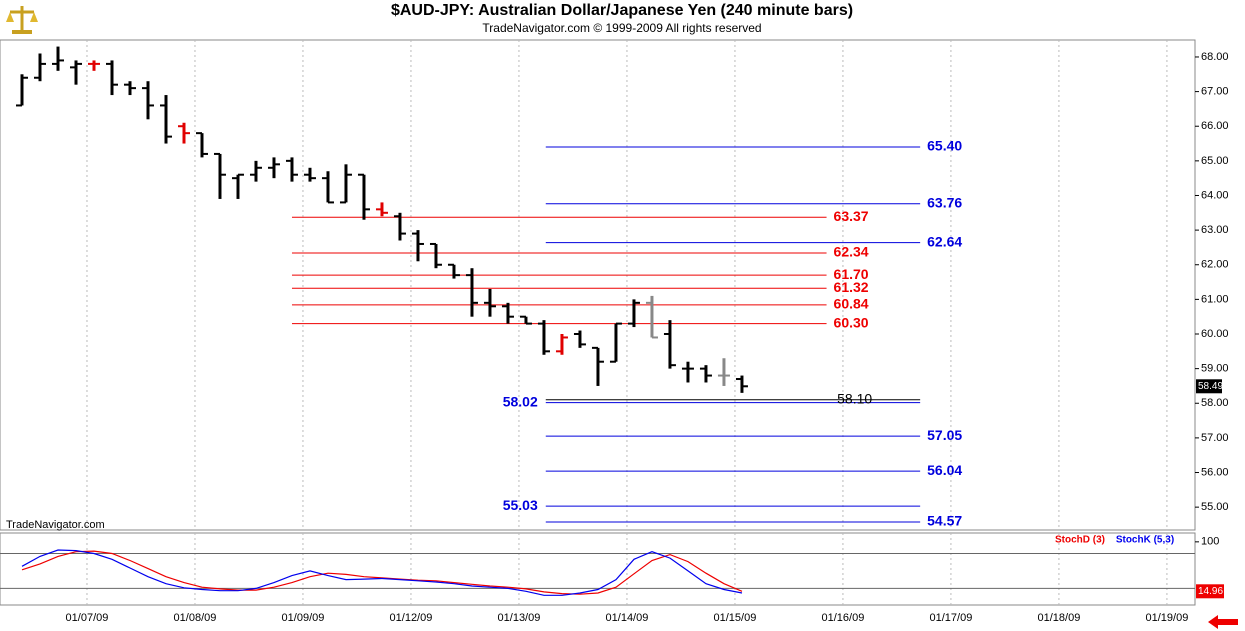 This screenshot has width=1245, height=631. Describe the element at coordinates (303, 618) in the screenshot. I see `x-tick-label: 01/09/09` at that location.